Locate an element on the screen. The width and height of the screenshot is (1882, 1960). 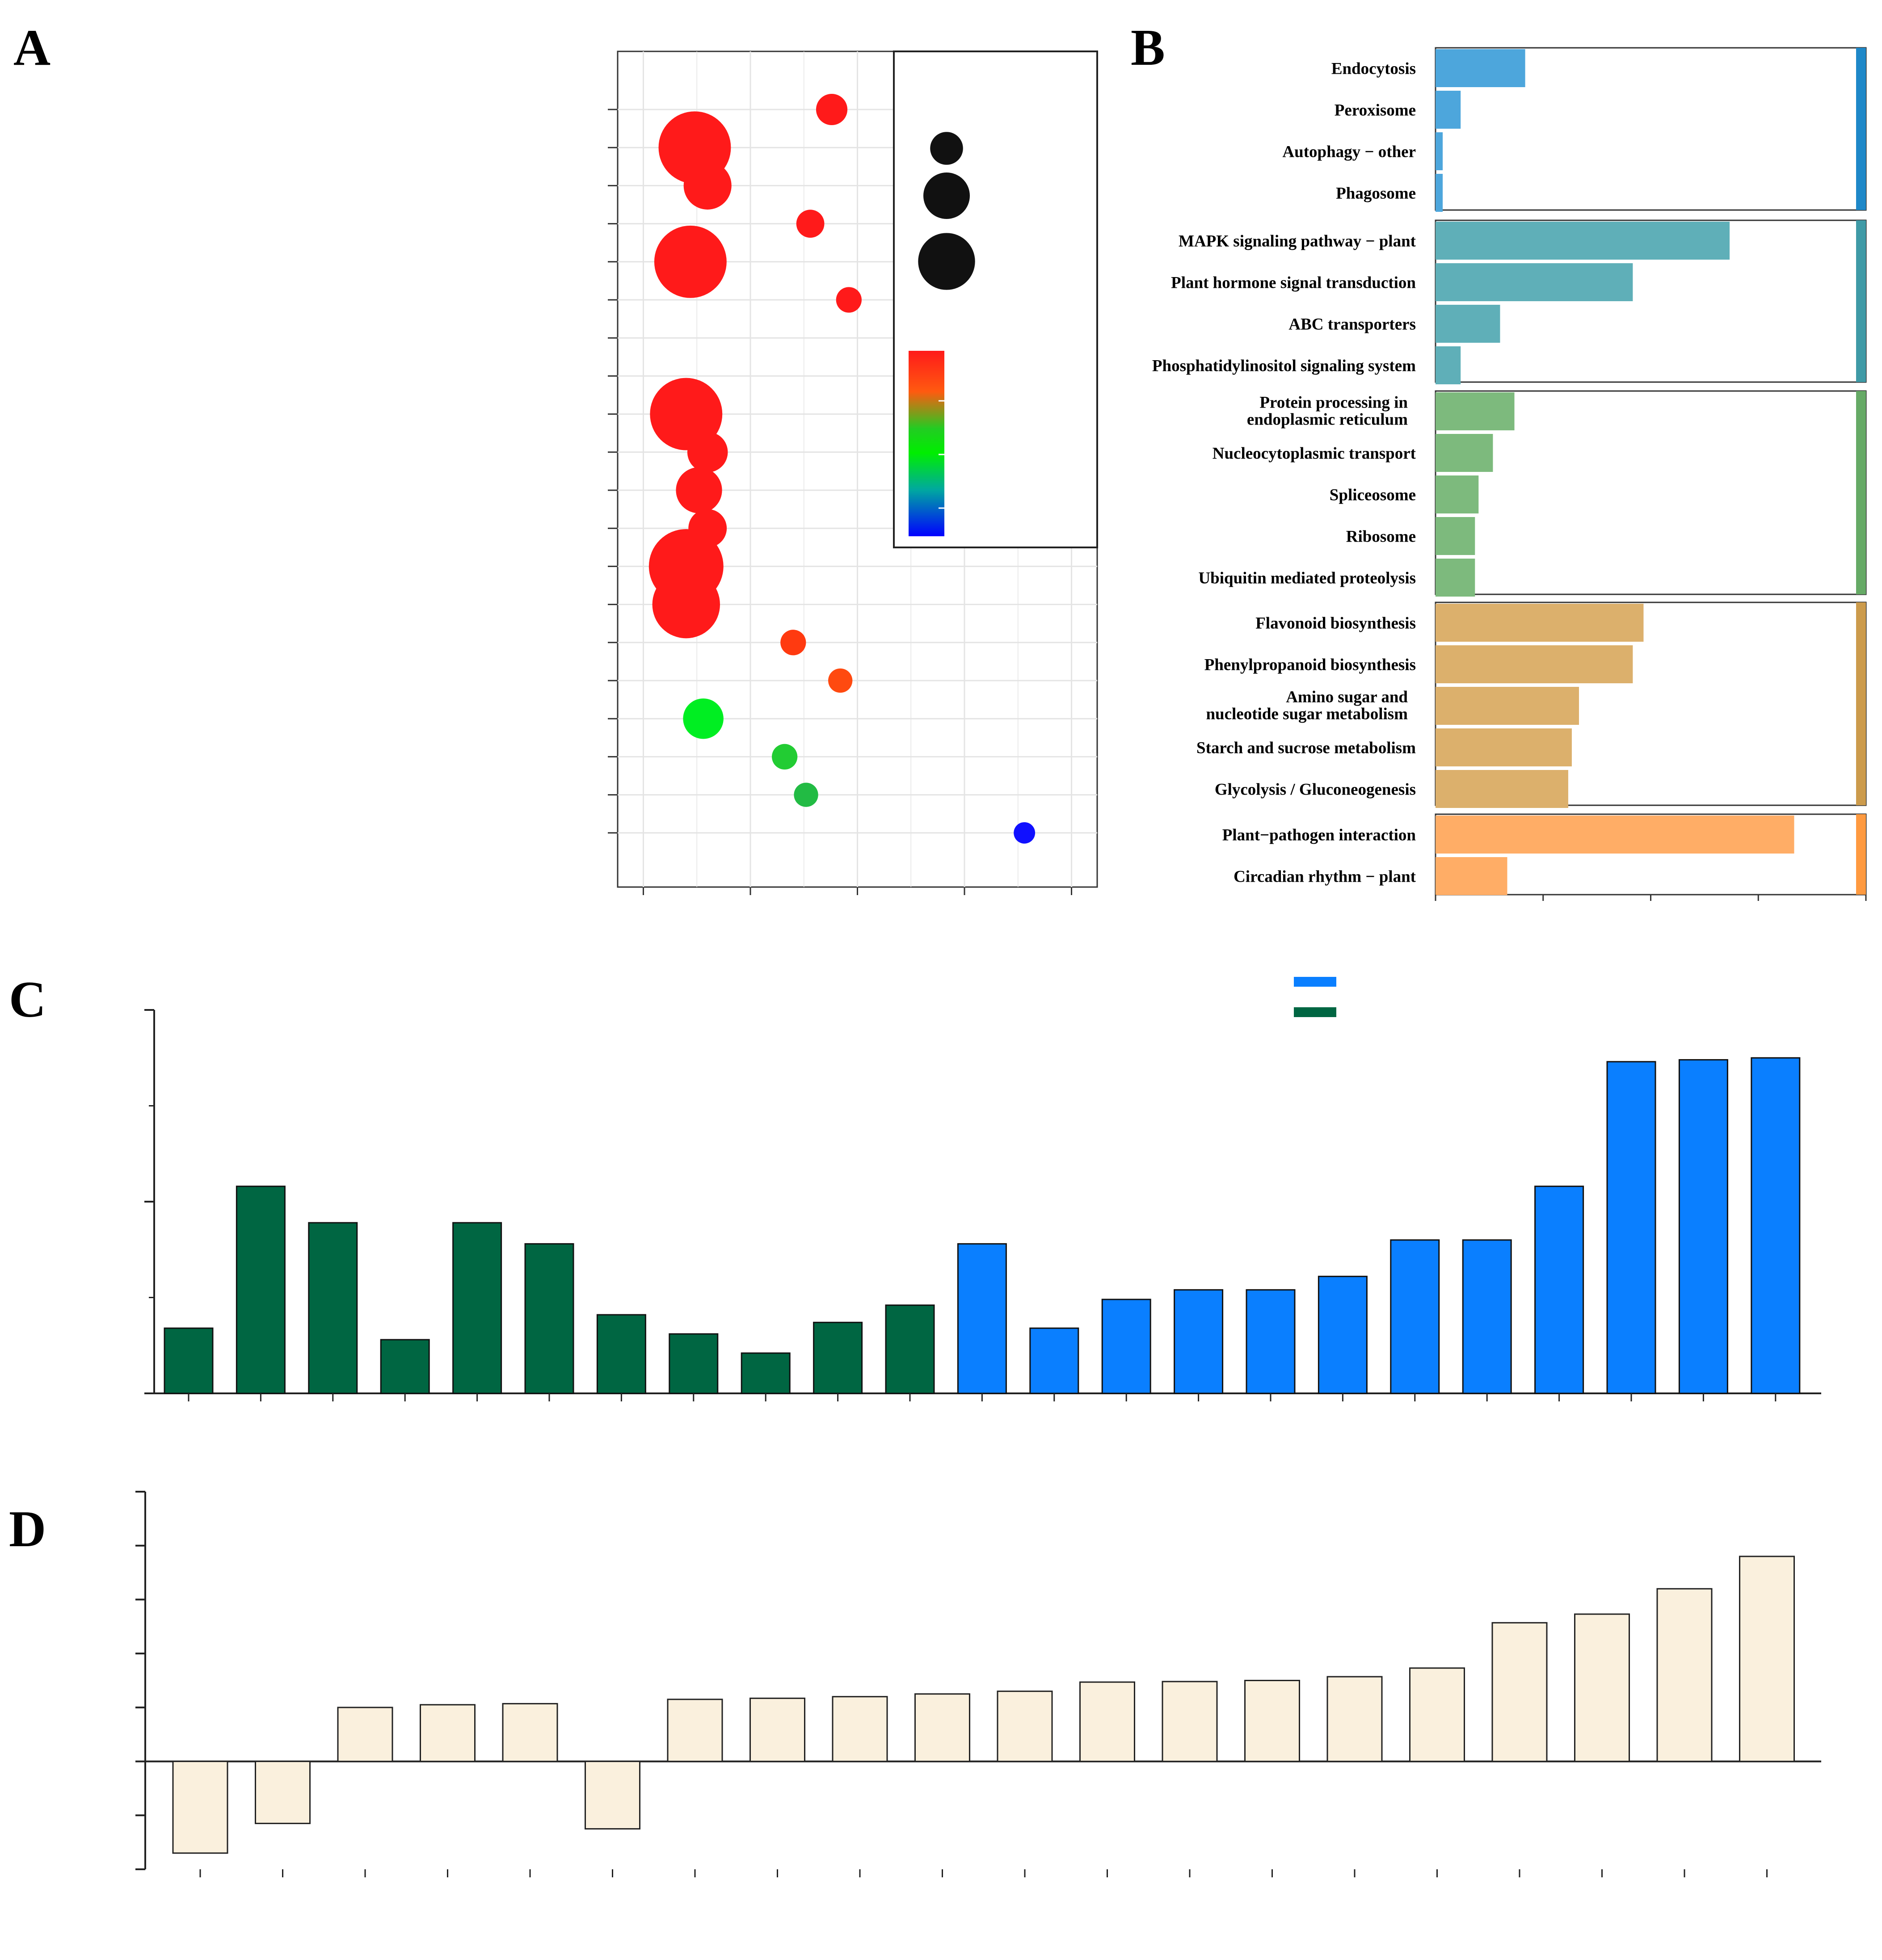
panel-letter-a: A is located at coordinates (32, 47).